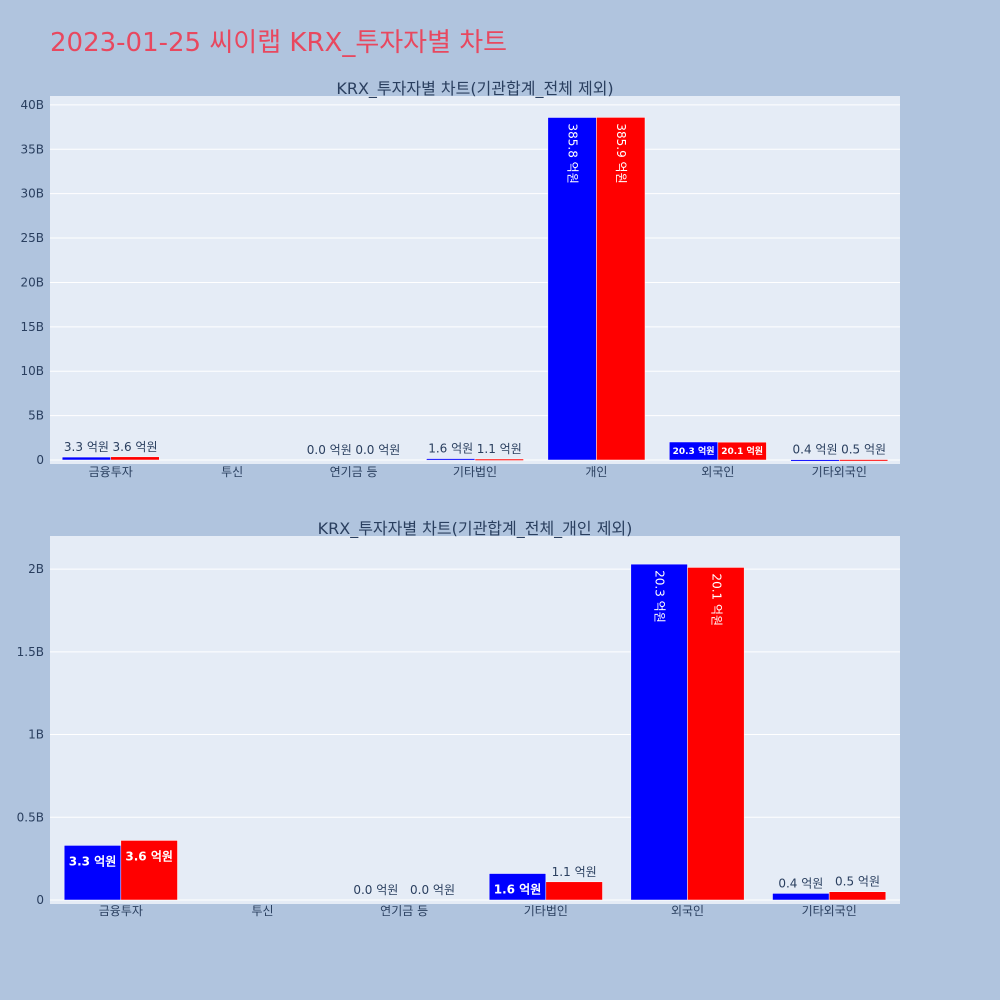 This screenshot has width=1000, height=1000. Describe the element at coordinates (32, 194) in the screenshot. I see `y-tick-label: 30B` at that location.